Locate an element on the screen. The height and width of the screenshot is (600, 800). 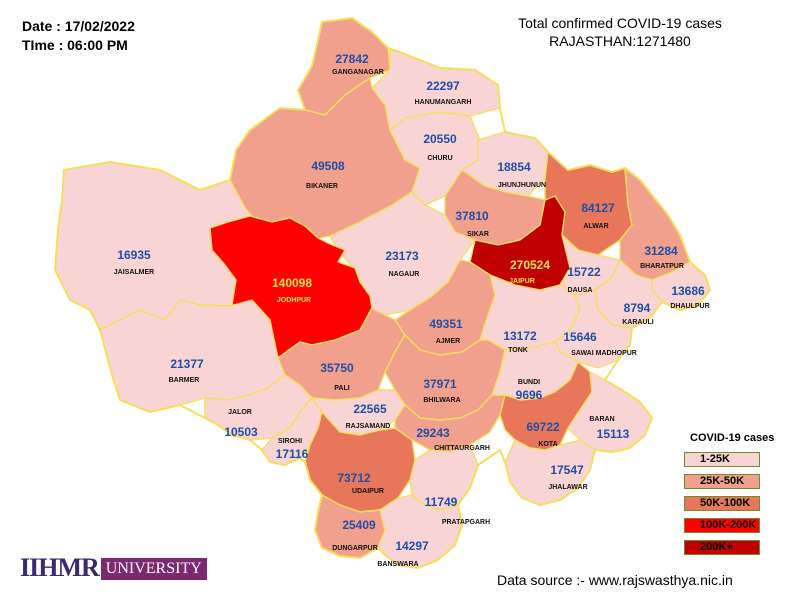
legend-swatch: 50K-100K is located at coordinates (722, 503).